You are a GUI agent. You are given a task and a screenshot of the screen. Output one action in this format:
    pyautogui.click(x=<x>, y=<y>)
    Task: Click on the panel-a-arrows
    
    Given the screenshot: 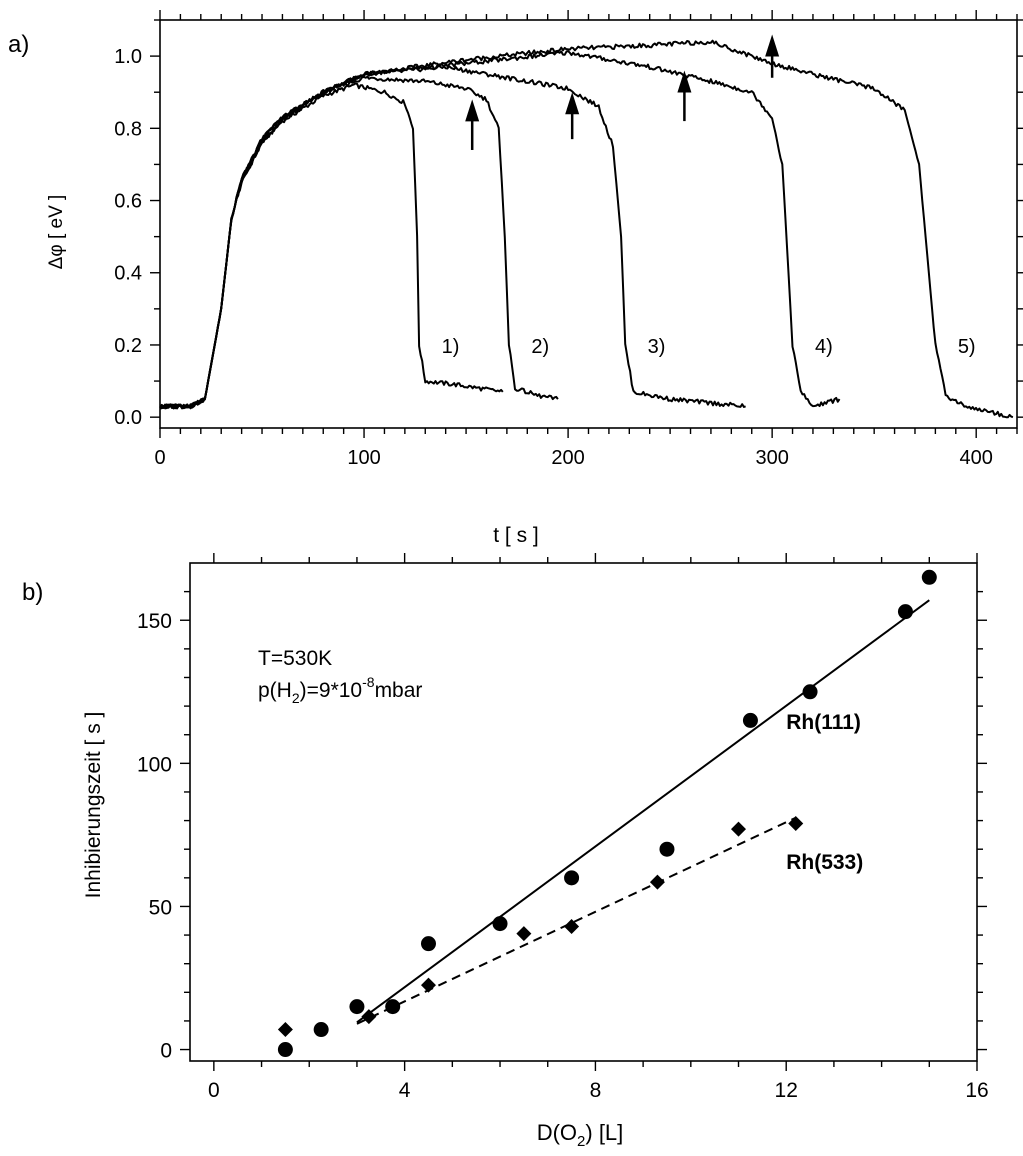 What is the action you would take?
    pyautogui.click(x=622, y=92)
    